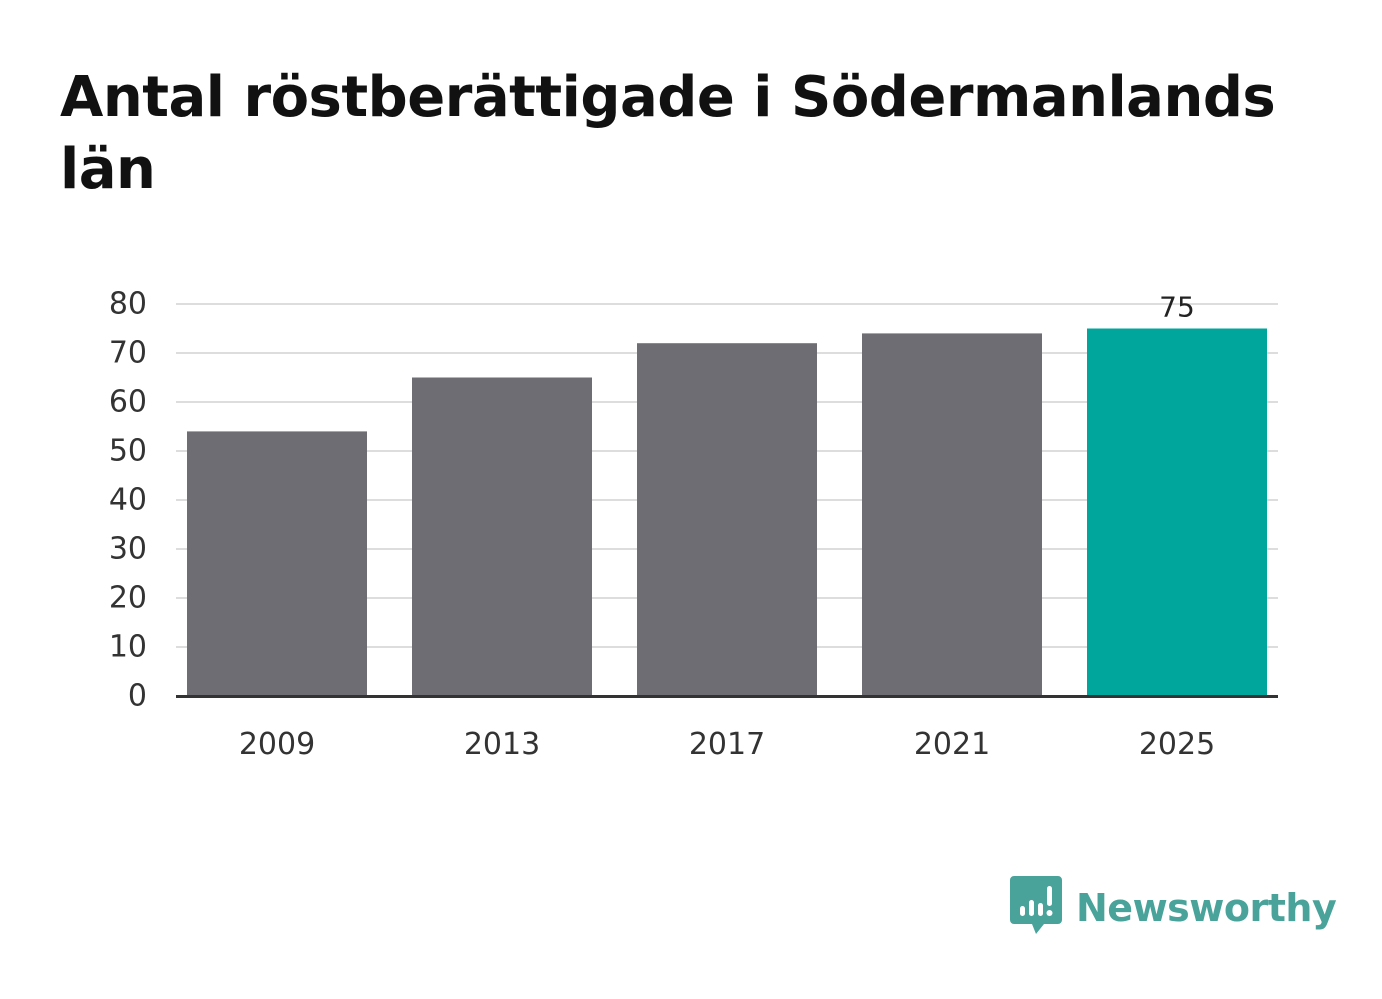  I want to click on brand-name: Newsworthy, so click(1206, 908).